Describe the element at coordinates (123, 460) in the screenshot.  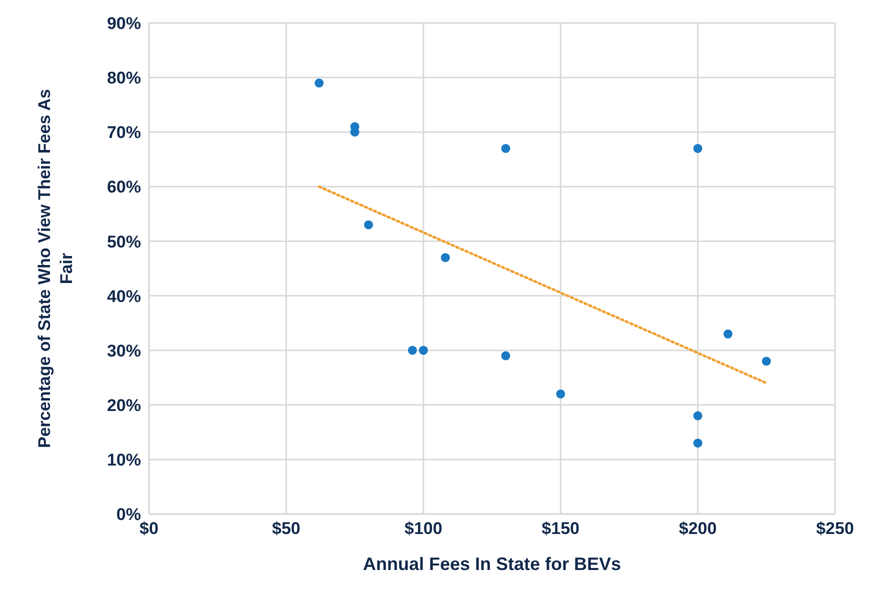
I see `y-tick-label: 10%` at that location.